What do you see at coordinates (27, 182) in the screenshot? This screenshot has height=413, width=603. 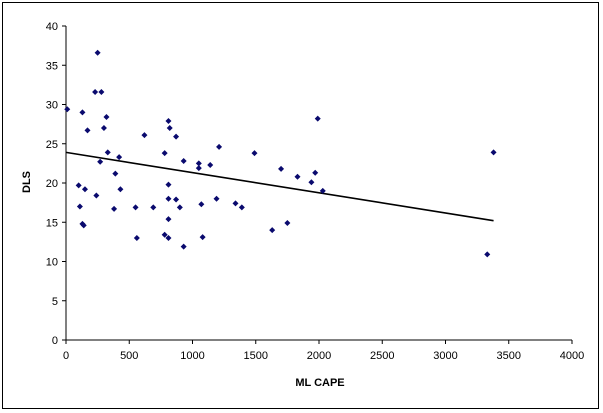 I see `y-axis-title: DLS` at bounding box center [27, 182].